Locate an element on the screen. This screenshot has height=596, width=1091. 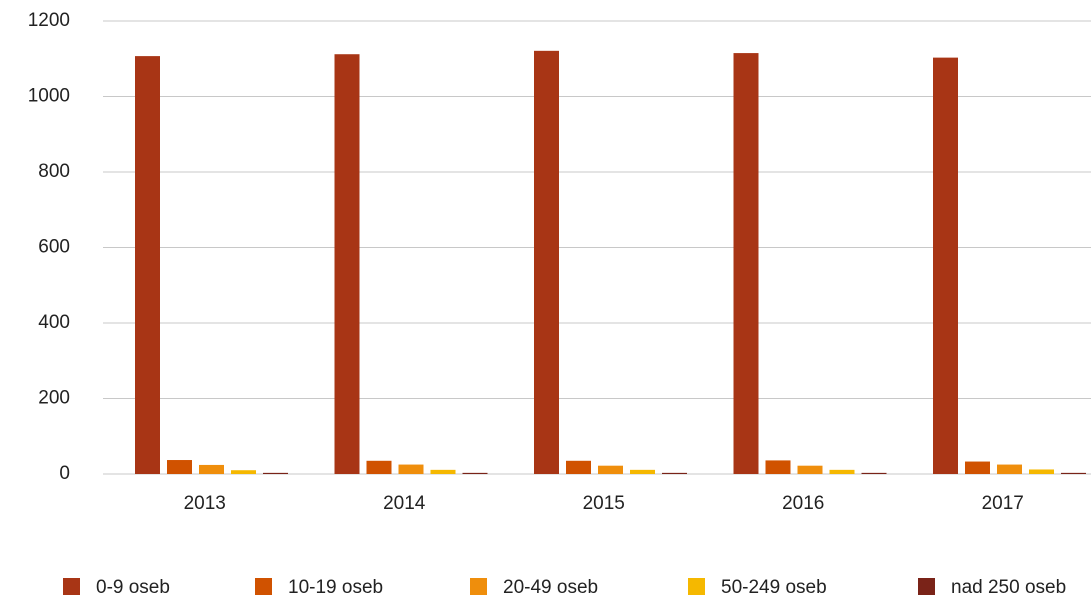
y-tick-label: 200 is located at coordinates (54, 398).